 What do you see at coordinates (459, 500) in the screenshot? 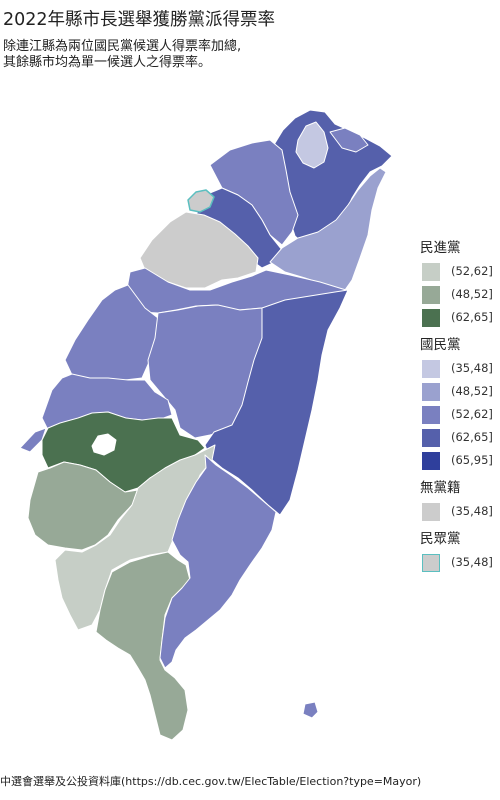
I see `legend-group-independent: 無黨籍 (35,48]` at bounding box center [459, 500].